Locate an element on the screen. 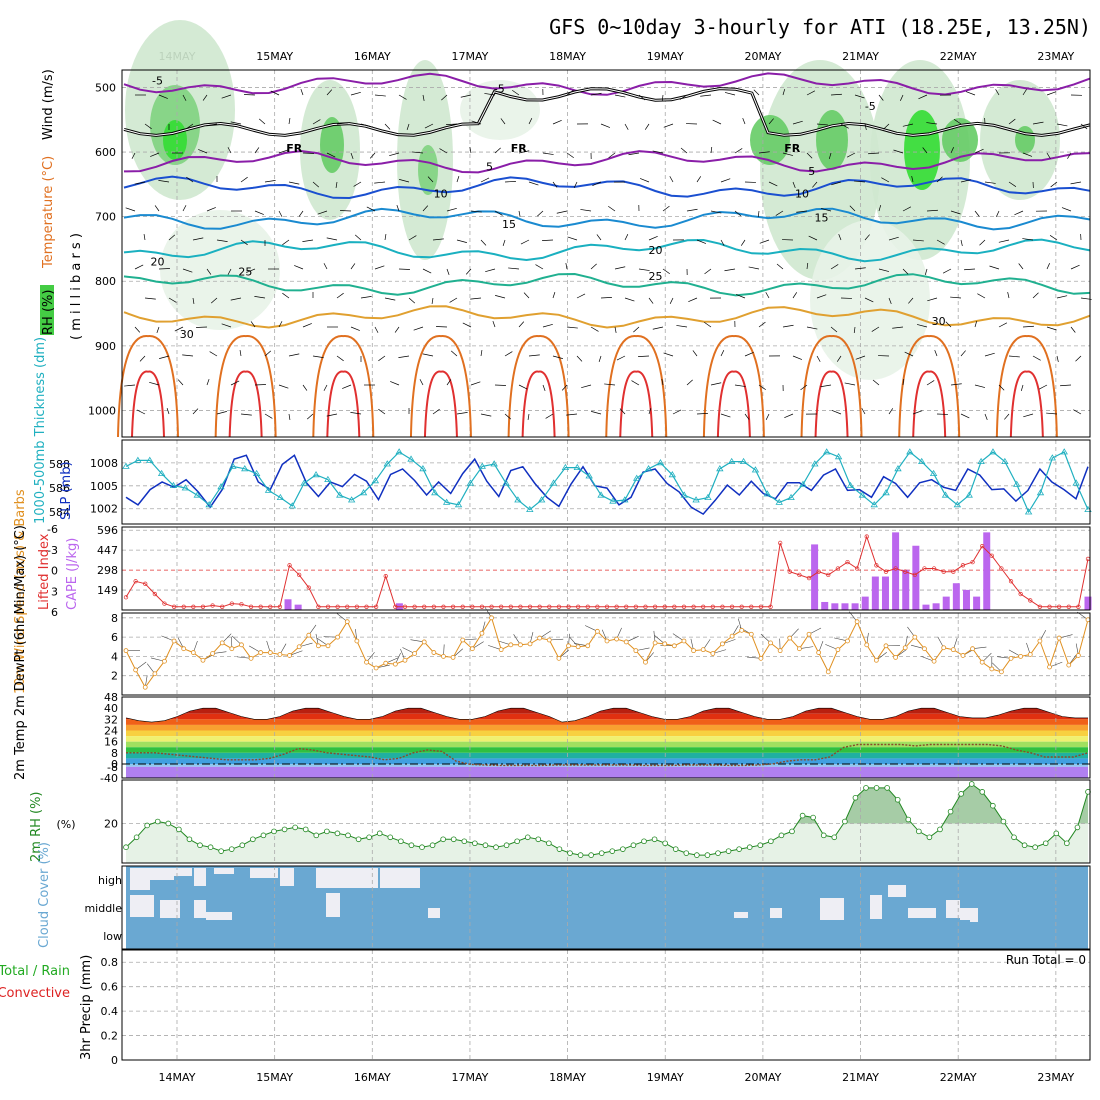 The height and width of the screenshot is (1100, 1100). rh-area-light is located at coordinates (607, 823).